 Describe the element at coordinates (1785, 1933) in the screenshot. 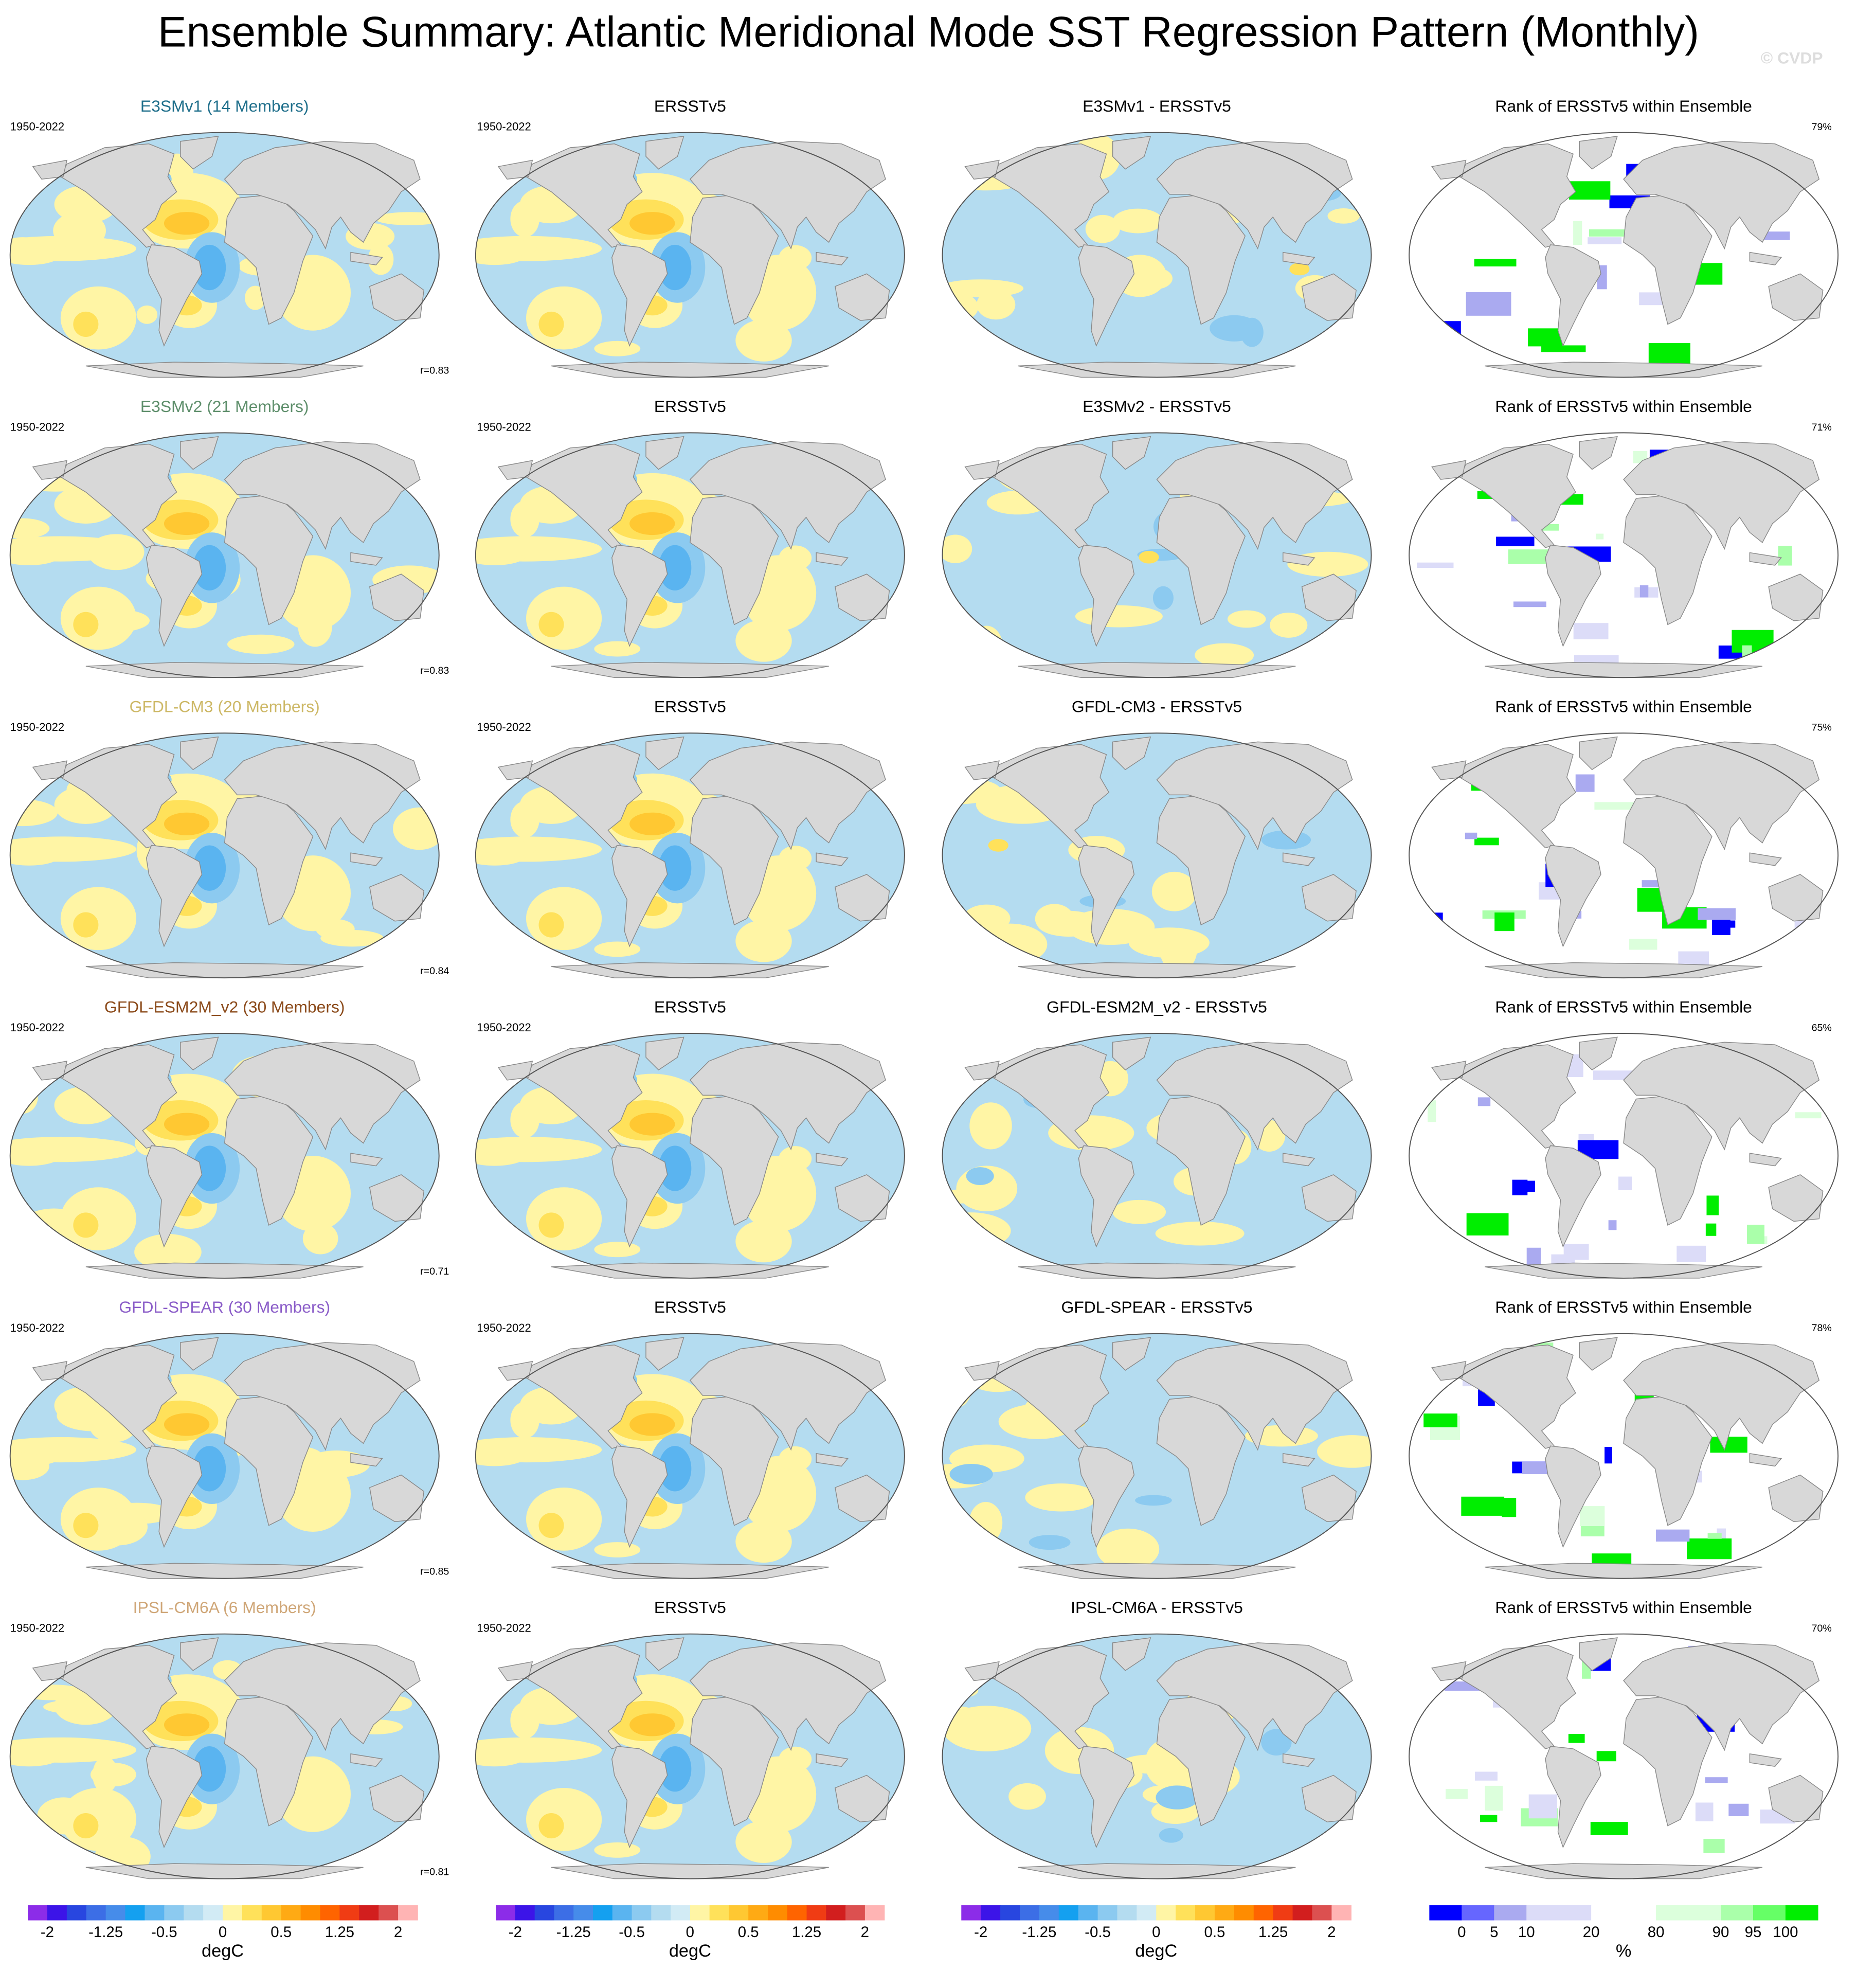

I see `colorbar-tick-label: 100` at that location.